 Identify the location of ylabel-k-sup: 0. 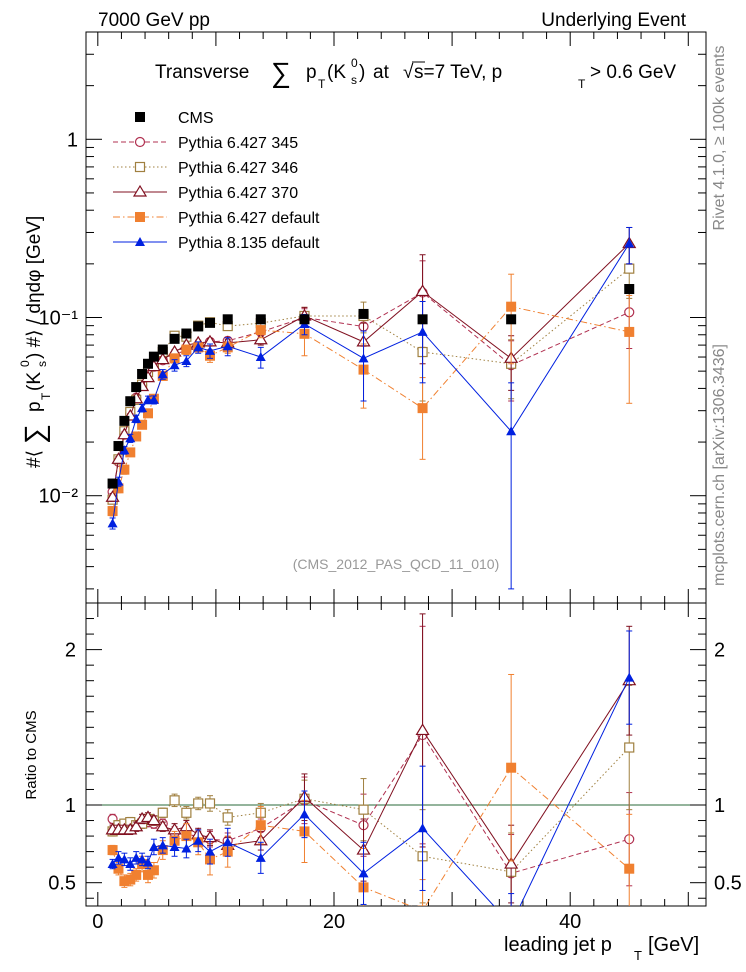
(25, 363).